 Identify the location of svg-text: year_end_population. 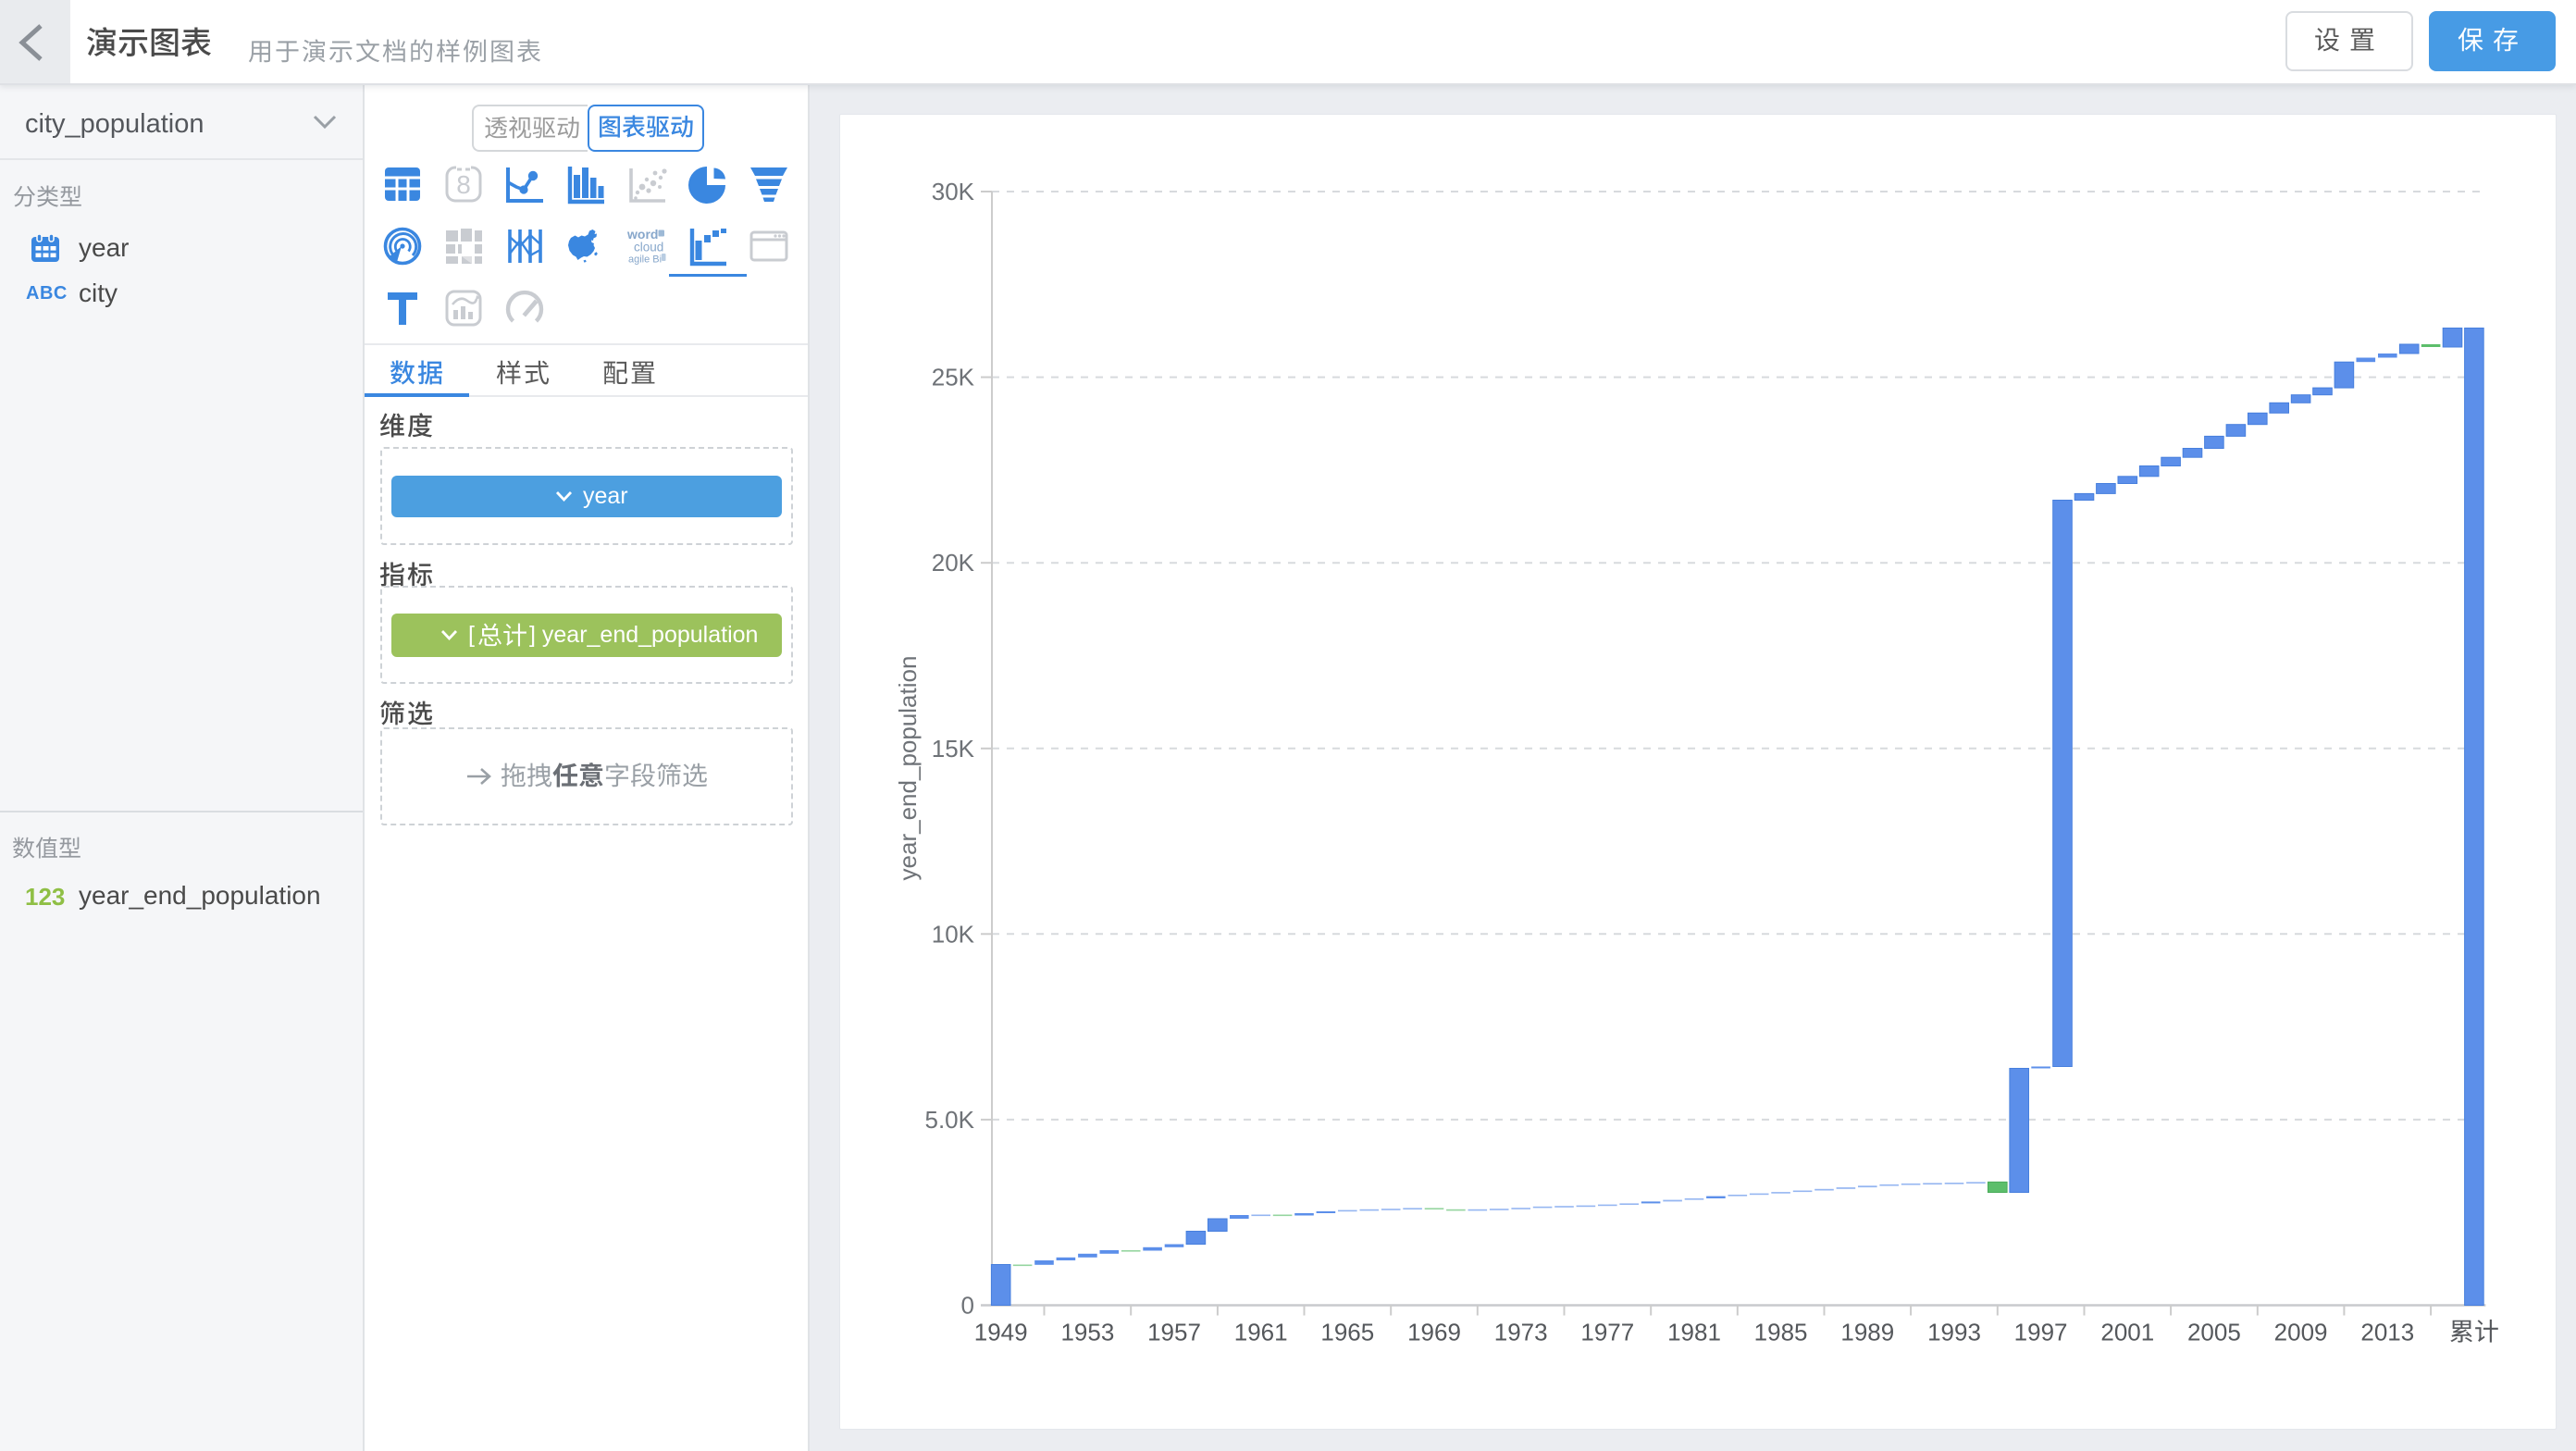
(908, 768).